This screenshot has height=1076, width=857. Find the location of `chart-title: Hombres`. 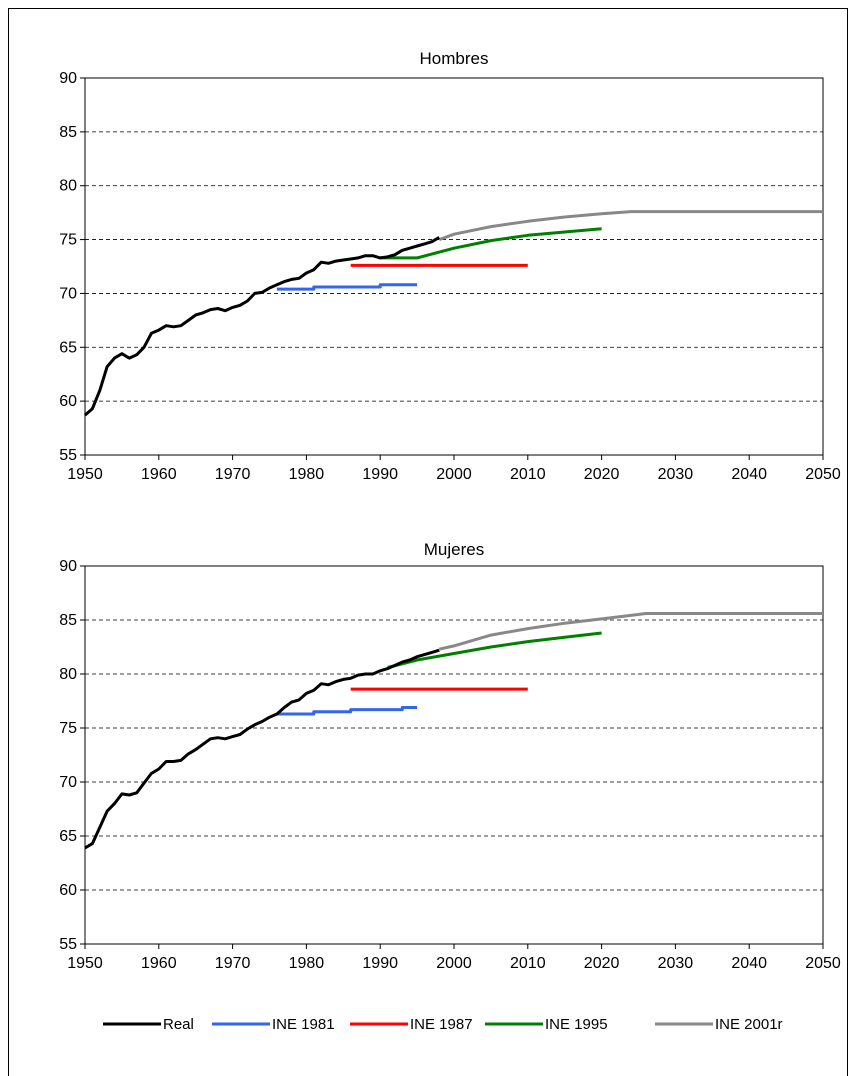

chart-title: Hombres is located at coordinates (454, 58).